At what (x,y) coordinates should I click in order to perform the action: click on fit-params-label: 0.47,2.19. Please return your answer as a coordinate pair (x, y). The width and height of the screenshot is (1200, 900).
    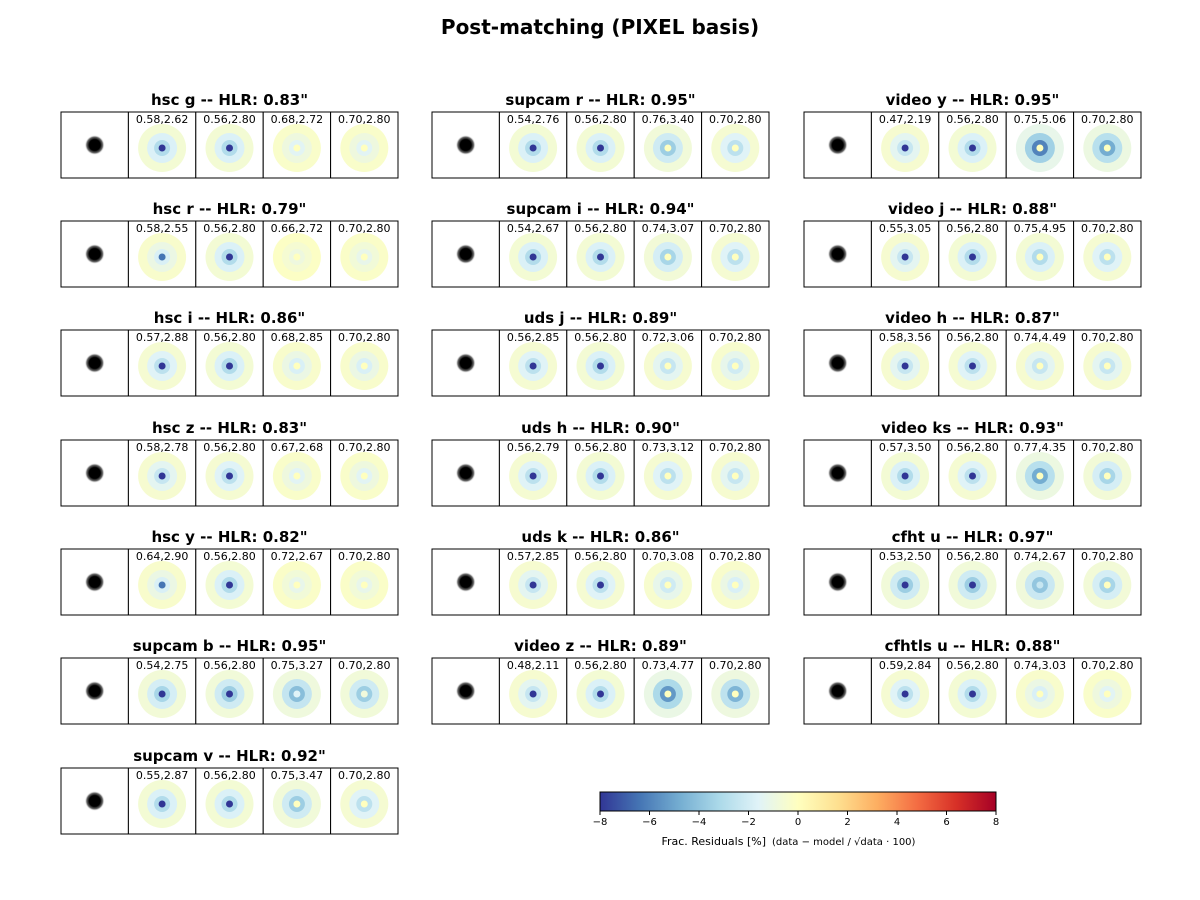
    Looking at the image, I should click on (905, 119).